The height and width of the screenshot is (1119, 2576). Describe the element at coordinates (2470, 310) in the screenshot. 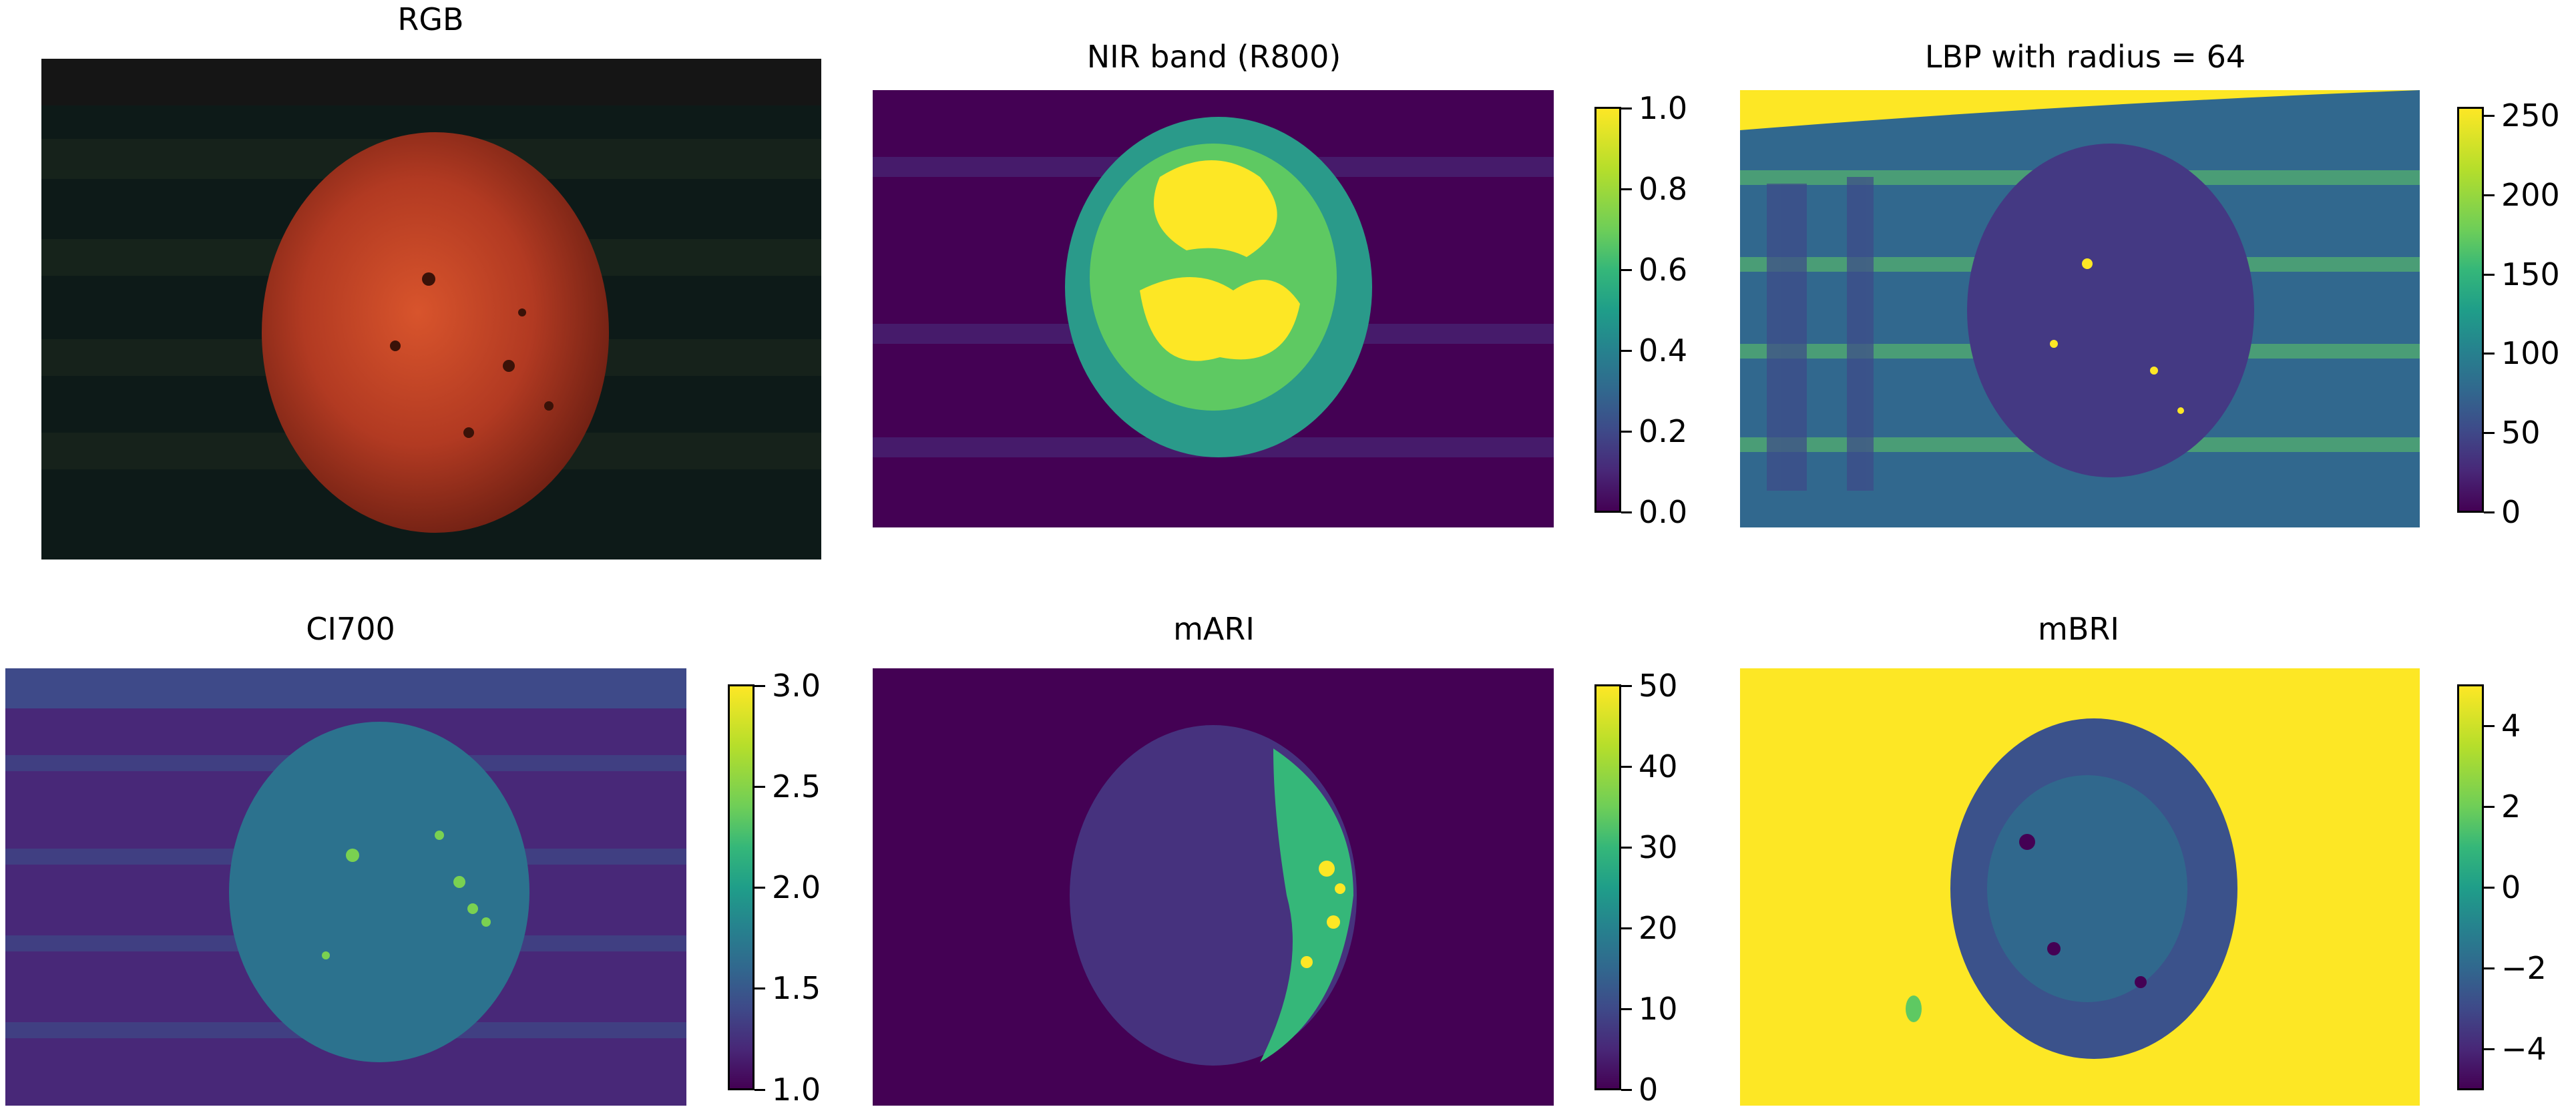

I see `lbp-colorbar` at that location.